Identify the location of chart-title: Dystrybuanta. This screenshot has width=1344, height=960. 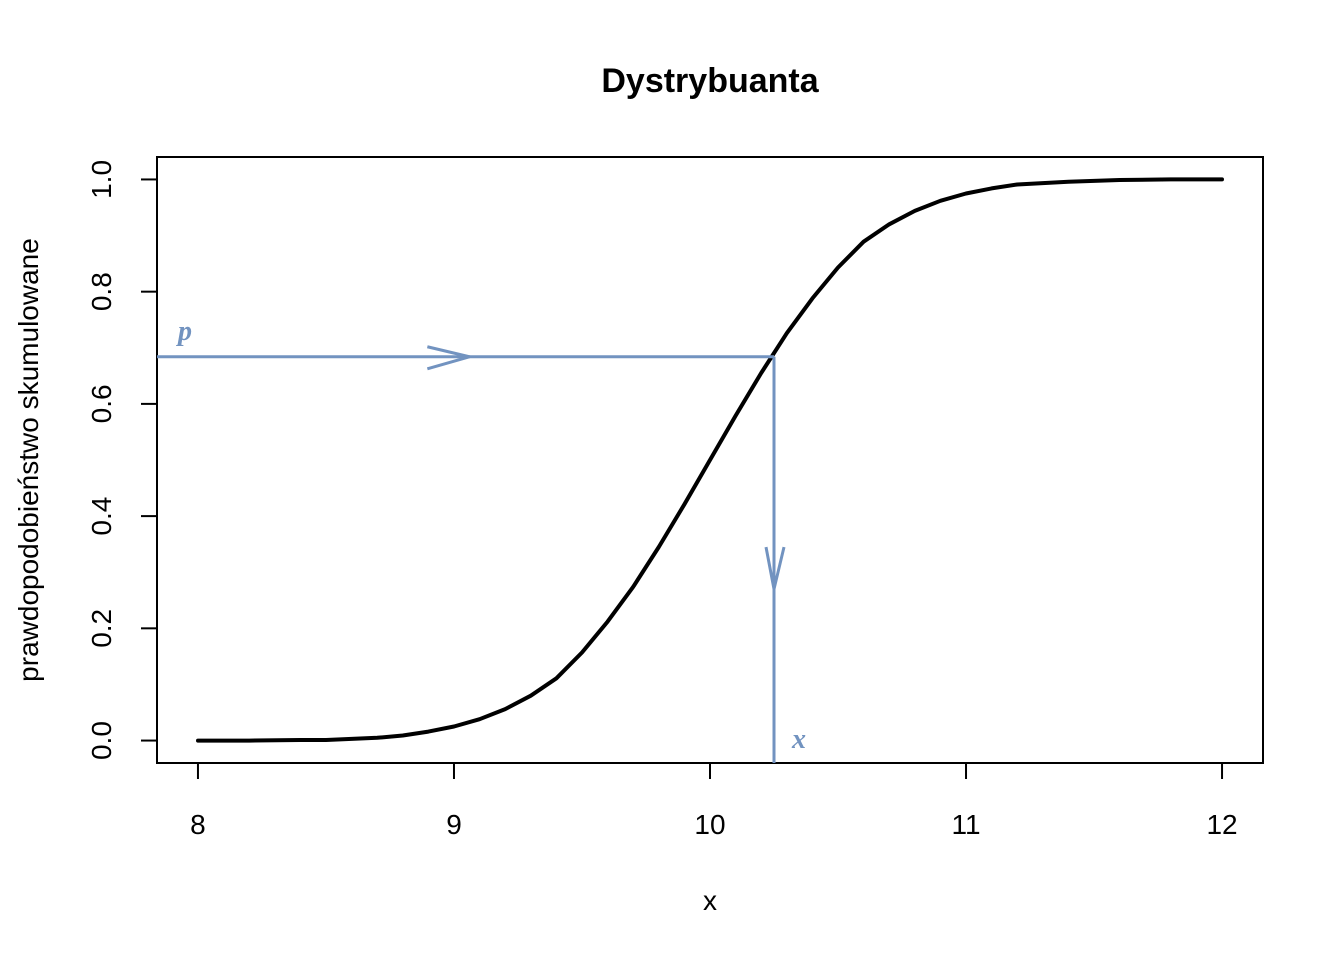
(710, 81).